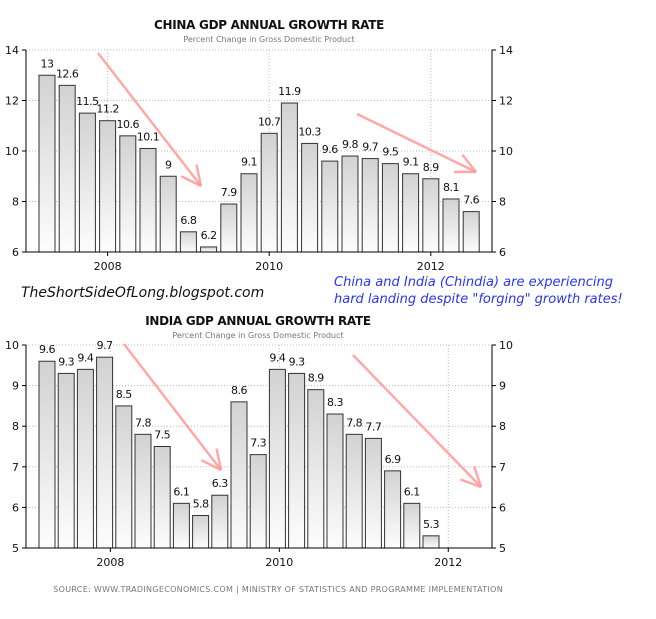 This screenshot has height=619, width=656. Describe the element at coordinates (354, 422) in the screenshot. I see `bar-value-label: 7.8` at that location.